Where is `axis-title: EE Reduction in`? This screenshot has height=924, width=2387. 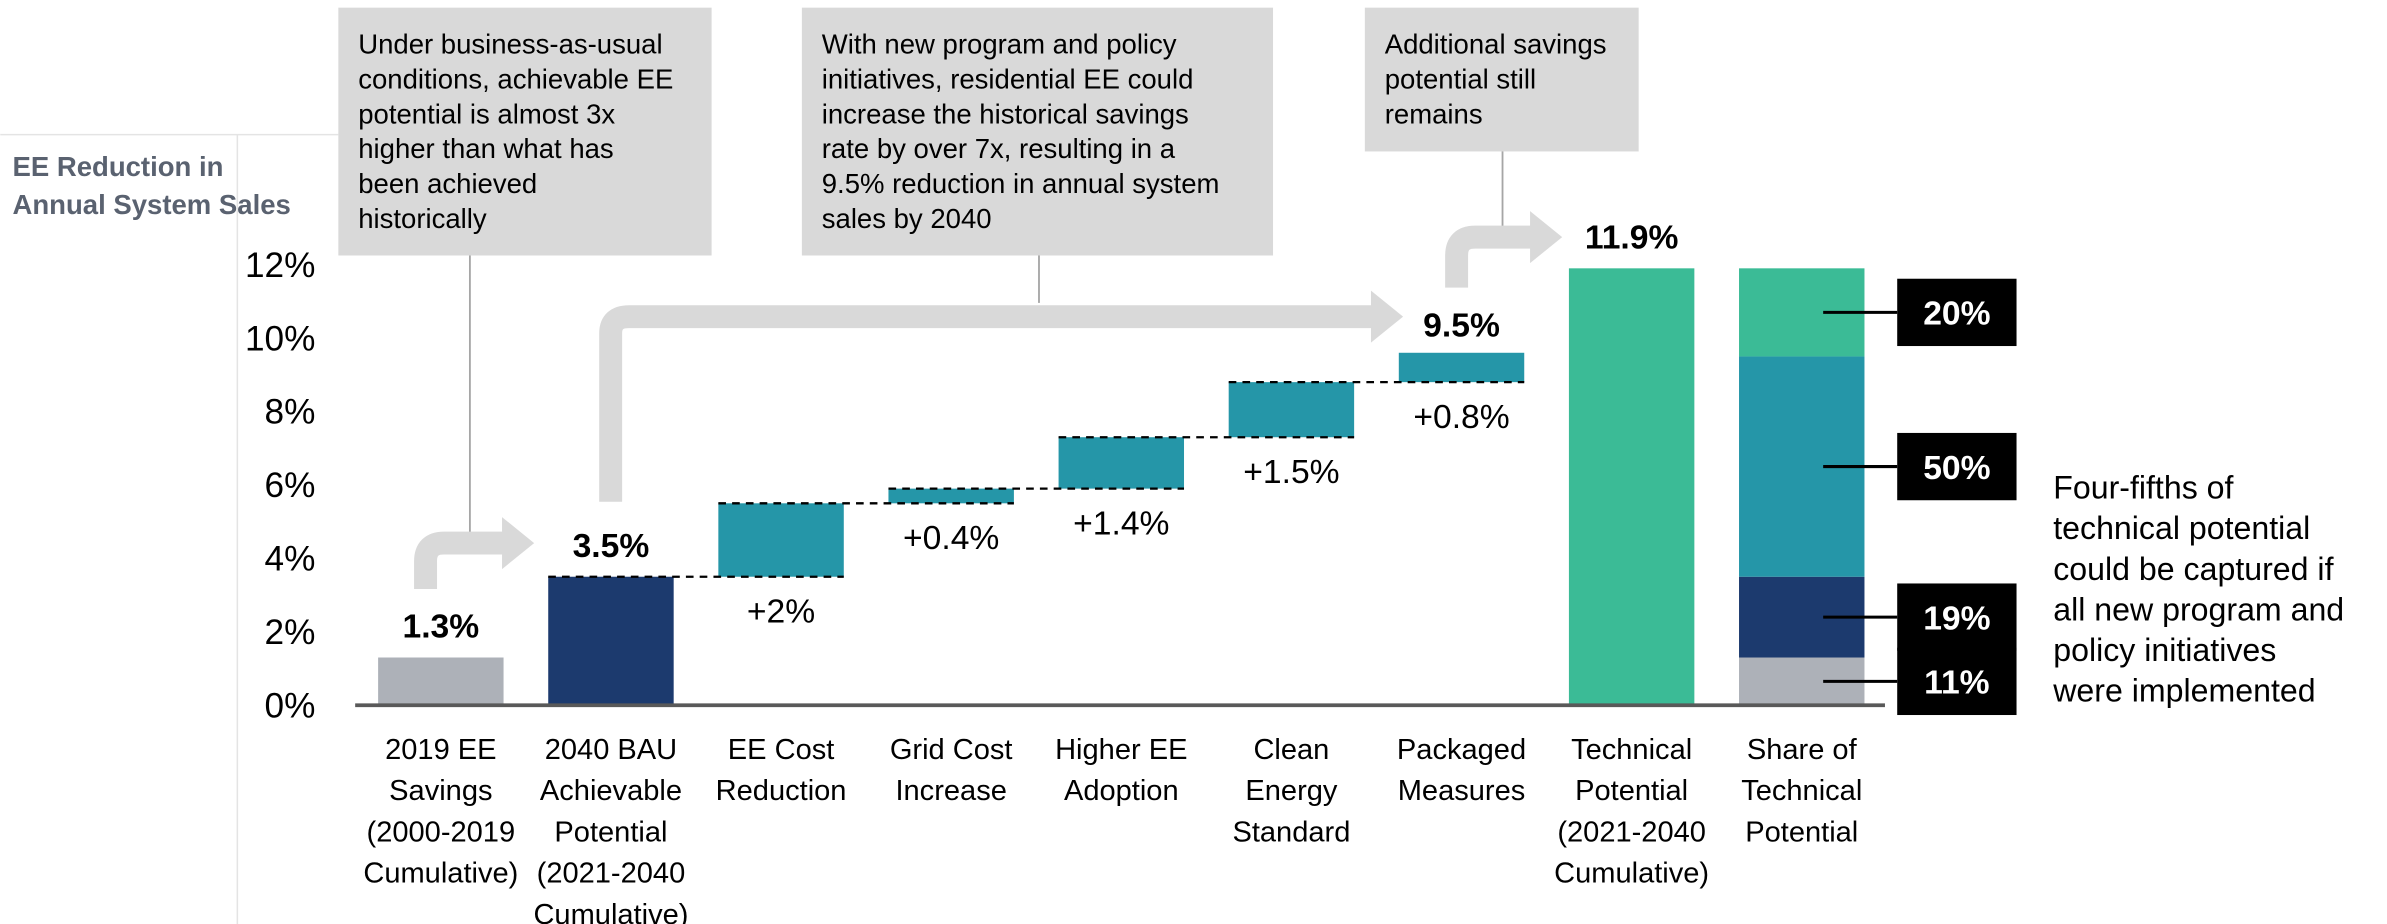 axis-title: EE Reduction in is located at coordinates (117, 166).